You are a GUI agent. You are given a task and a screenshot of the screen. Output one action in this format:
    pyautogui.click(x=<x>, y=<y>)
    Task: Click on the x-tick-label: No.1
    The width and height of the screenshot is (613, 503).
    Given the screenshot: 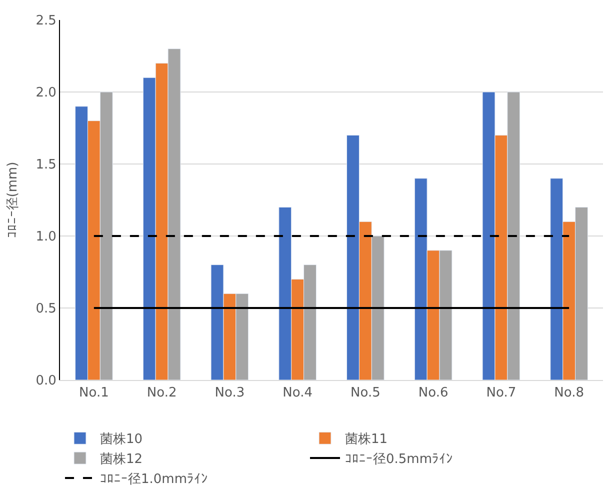 What is the action you would take?
    pyautogui.click(x=94, y=393)
    